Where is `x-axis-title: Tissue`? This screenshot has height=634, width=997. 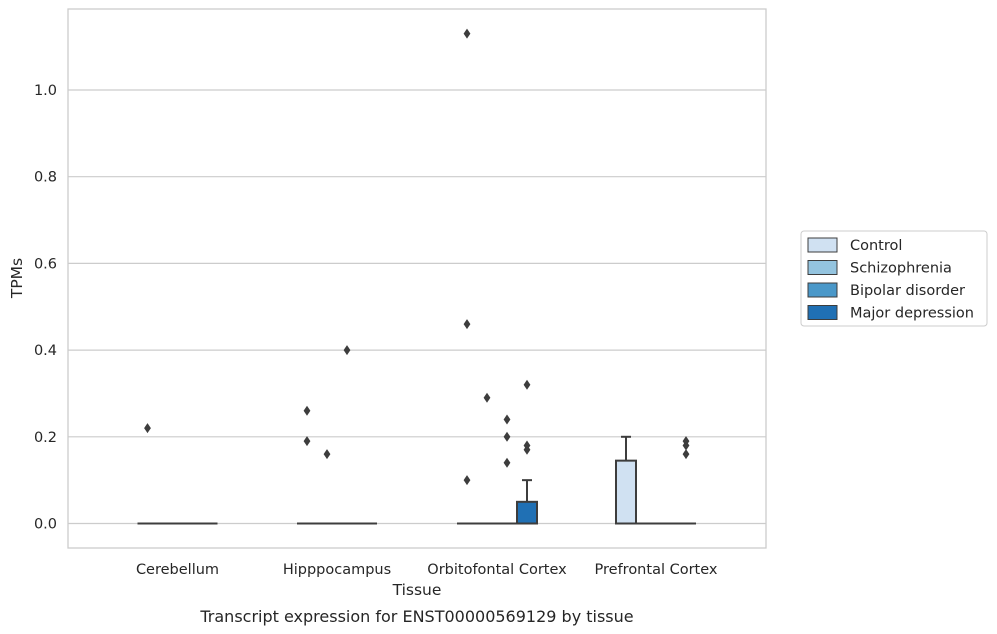
x-axis-title: Tissue is located at coordinates (417, 590).